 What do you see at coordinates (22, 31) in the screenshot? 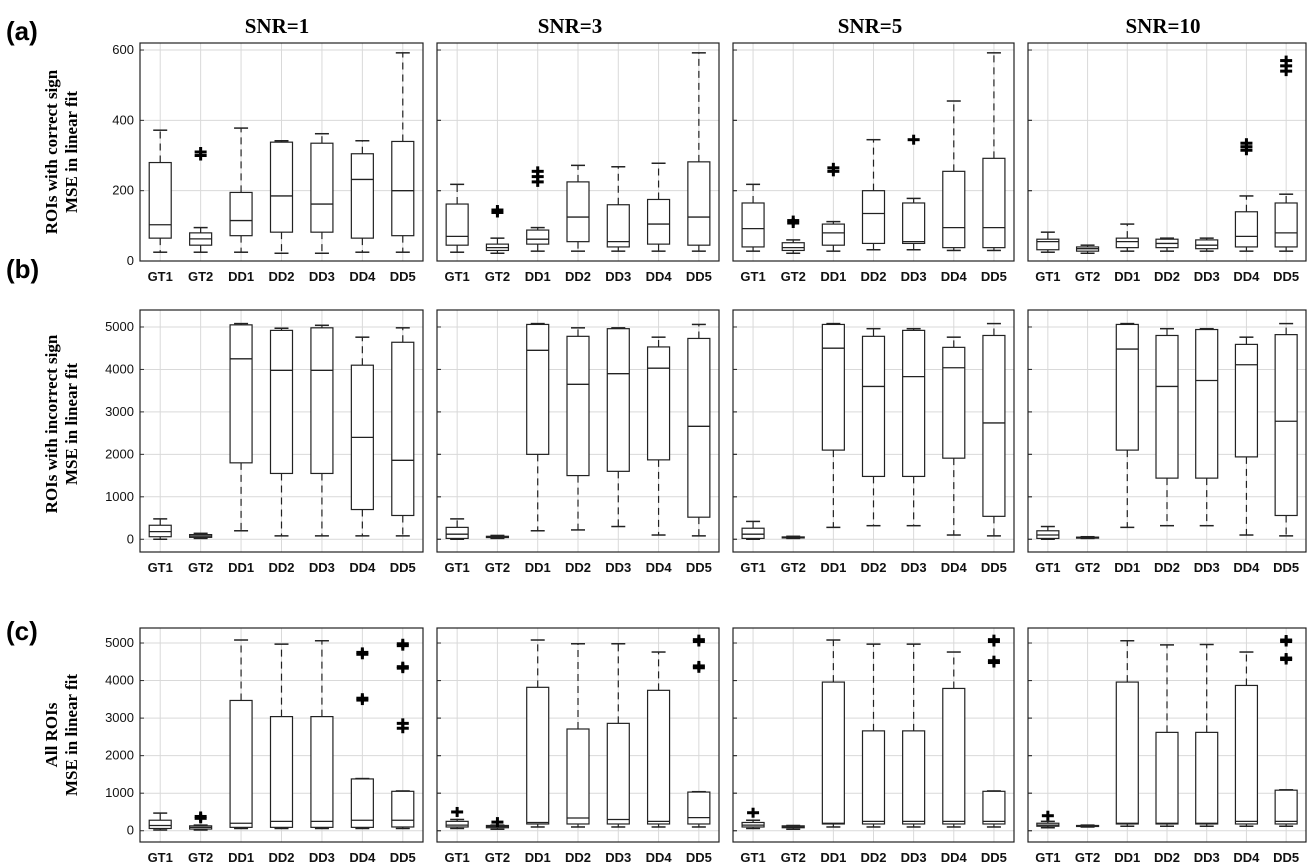
I see `row-tag-a: (a)` at bounding box center [22, 31].